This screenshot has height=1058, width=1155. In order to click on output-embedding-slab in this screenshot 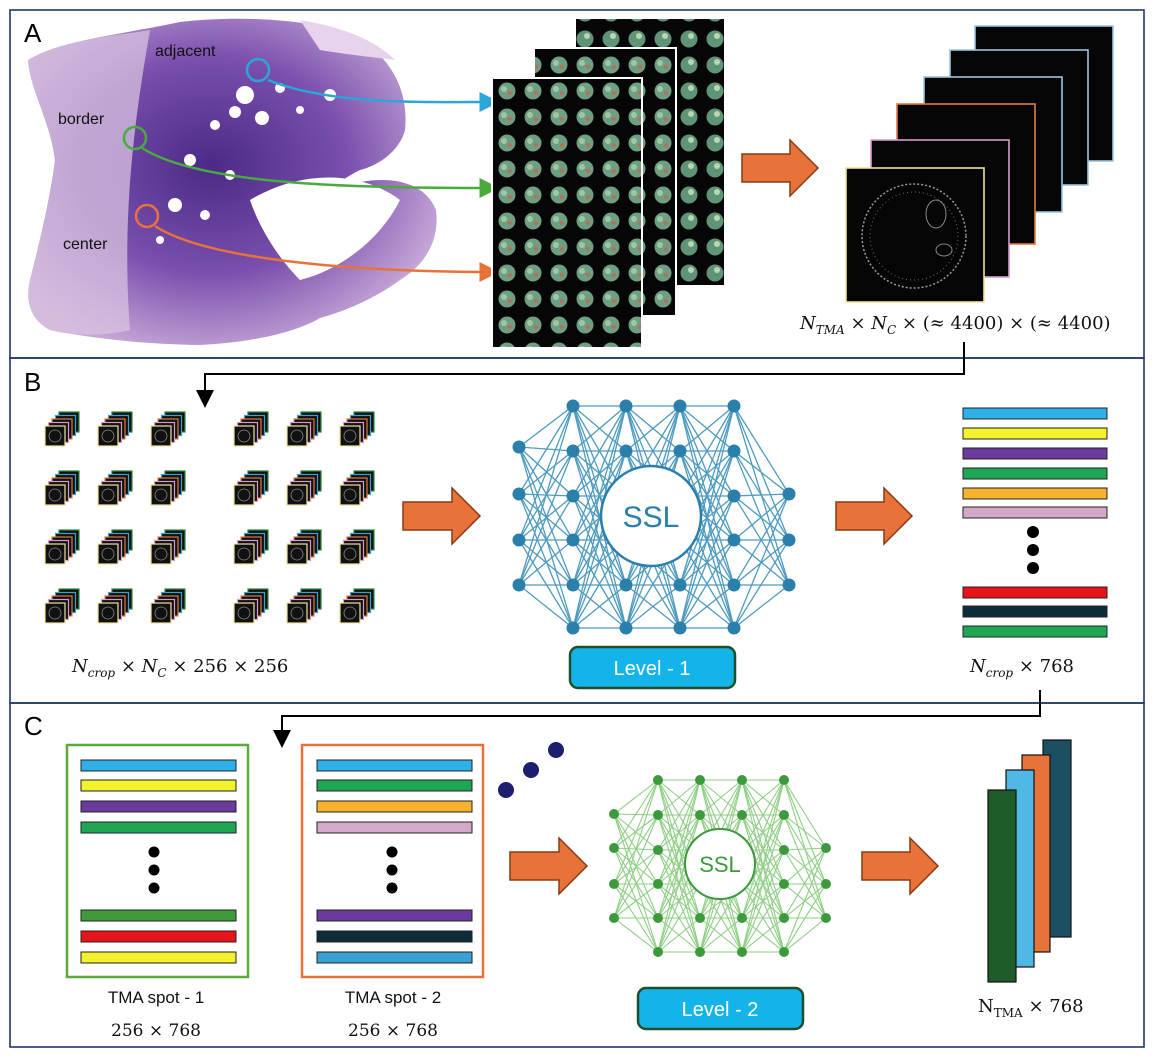, I will do `click(1002, 886)`.